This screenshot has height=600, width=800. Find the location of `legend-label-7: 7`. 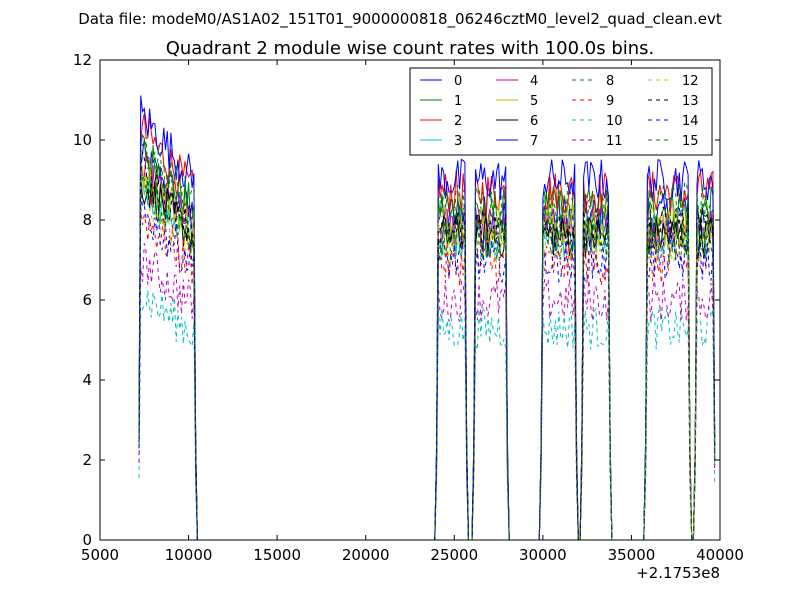

legend-label-7: 7 is located at coordinates (534, 141).